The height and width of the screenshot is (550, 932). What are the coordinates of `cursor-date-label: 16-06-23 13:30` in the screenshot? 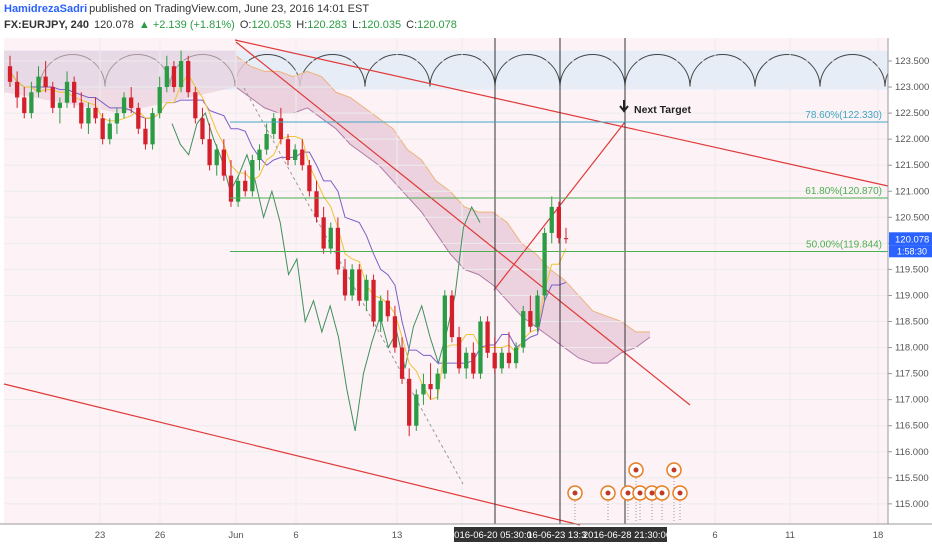 It's located at (559, 535).